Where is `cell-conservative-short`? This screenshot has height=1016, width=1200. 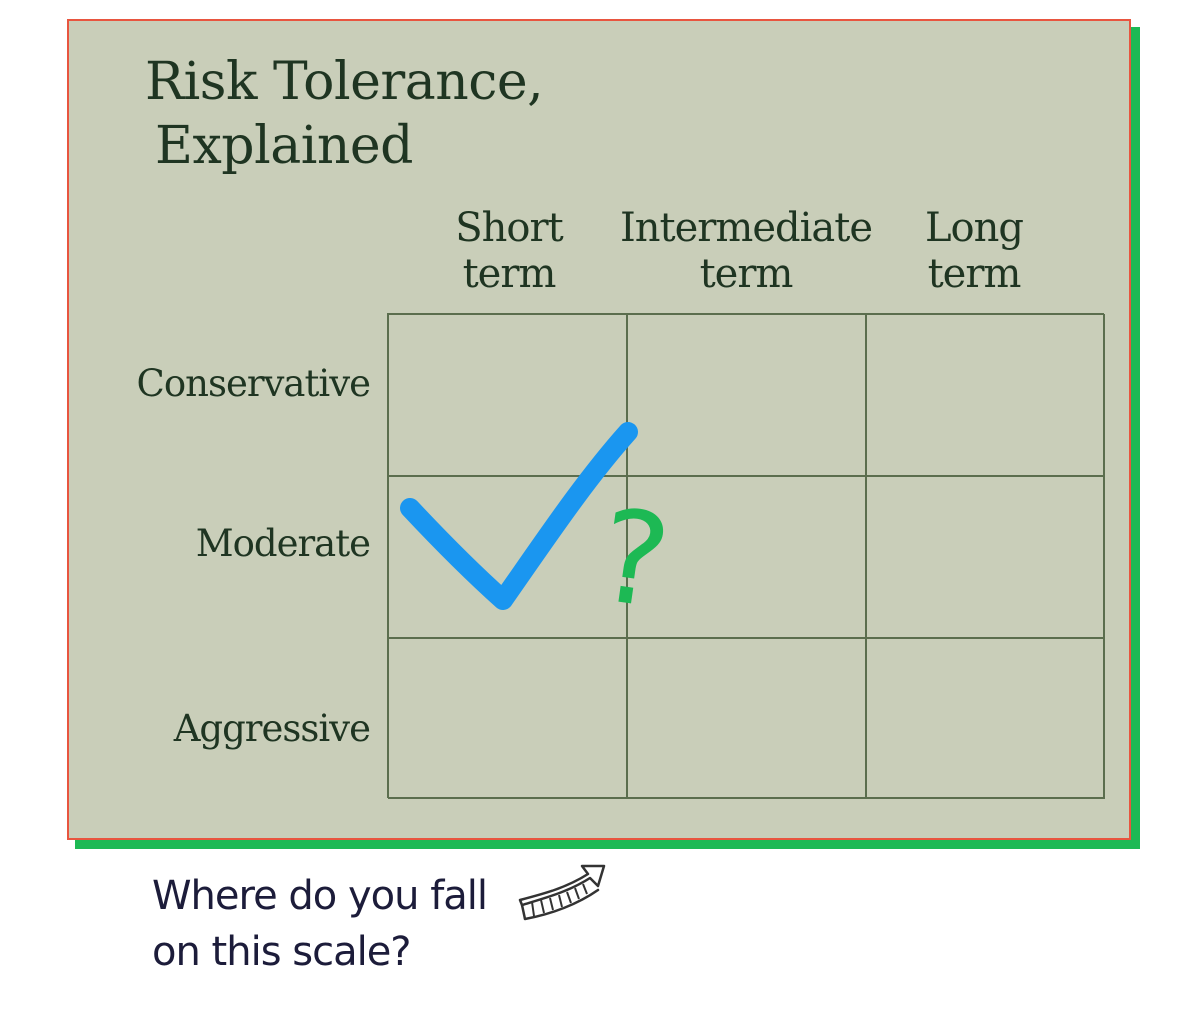 cell-conservative-short is located at coordinates (507, 395).